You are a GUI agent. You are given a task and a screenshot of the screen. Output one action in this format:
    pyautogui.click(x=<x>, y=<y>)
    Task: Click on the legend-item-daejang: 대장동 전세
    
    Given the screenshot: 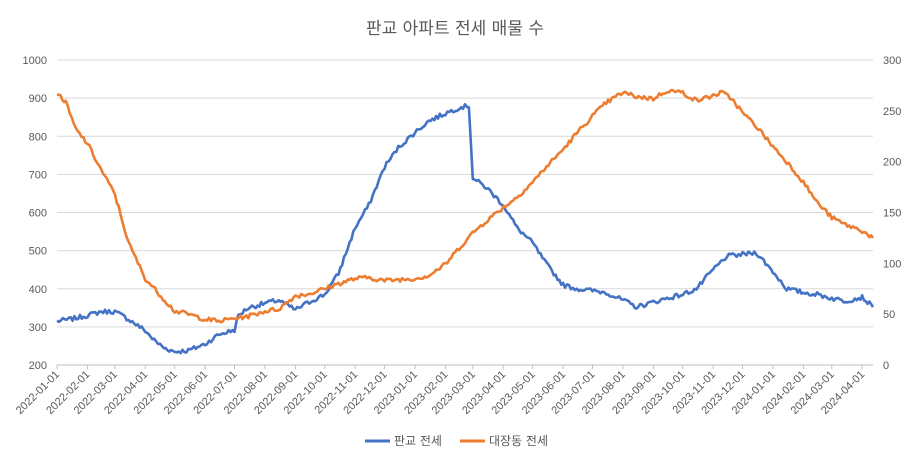 What is the action you would take?
    pyautogui.click(x=504, y=441)
    